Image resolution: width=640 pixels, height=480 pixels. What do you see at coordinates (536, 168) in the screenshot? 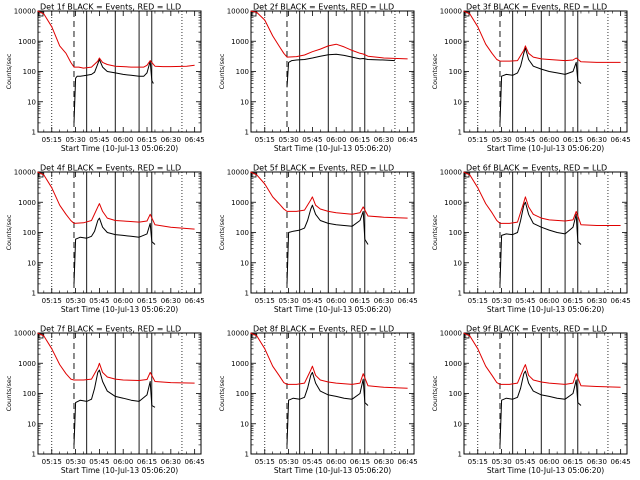
I see `panel-title: Det 6f BLACK = Events, RED = LLD` at bounding box center [536, 168].